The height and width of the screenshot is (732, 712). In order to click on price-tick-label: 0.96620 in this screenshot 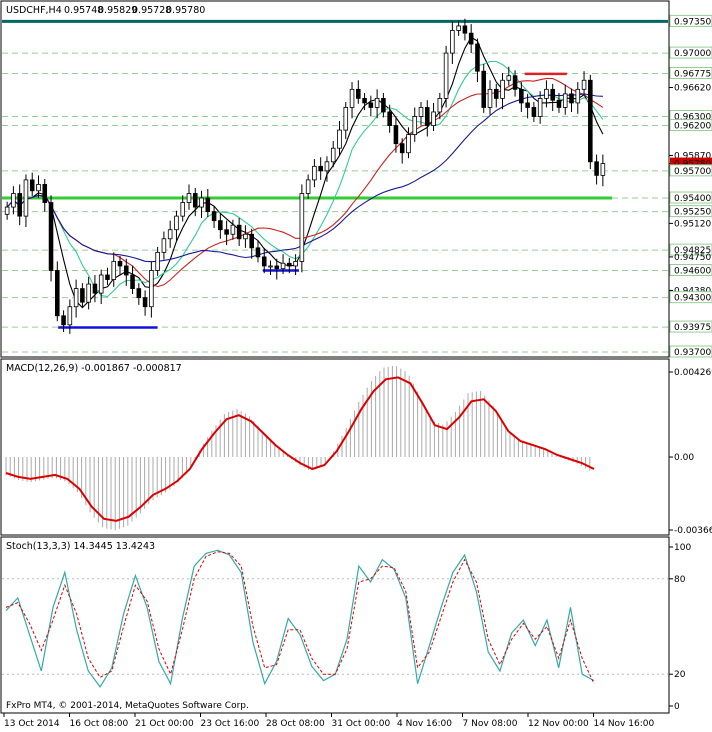, I will do `click(692, 89)`.